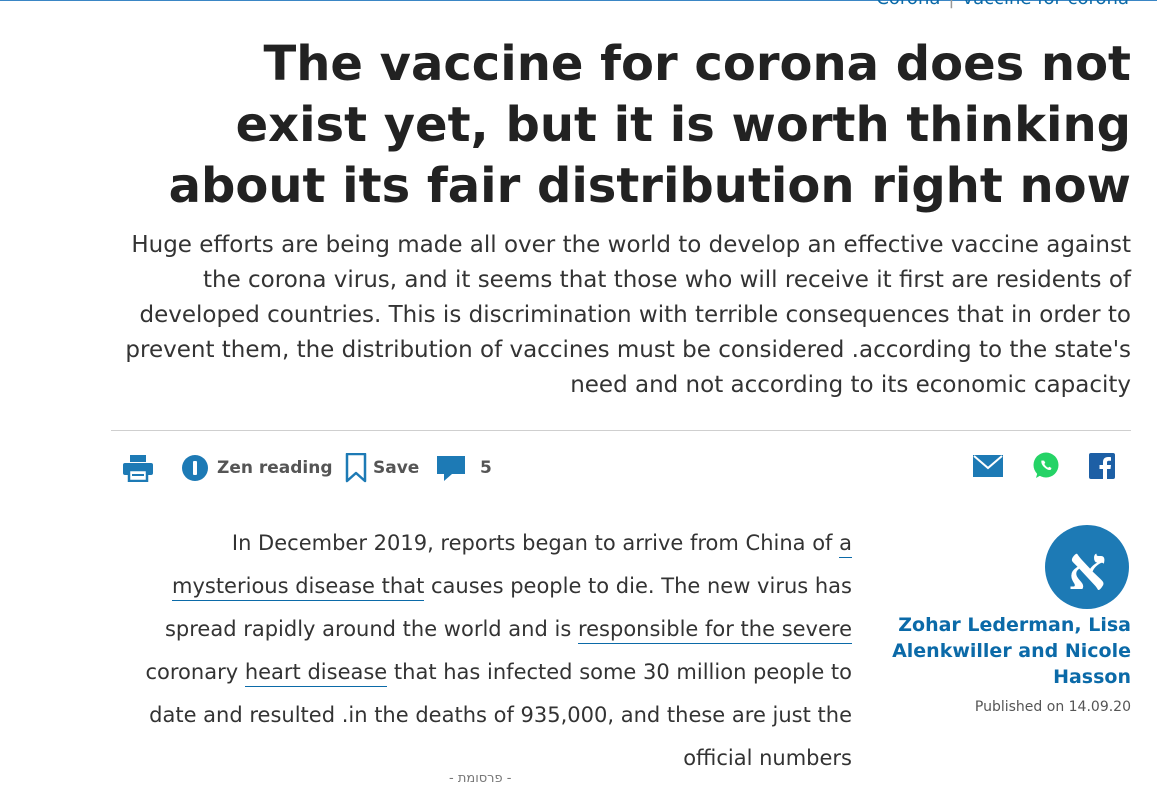 The image size is (1157, 787). I want to click on link-mysterious-disease: a mysterious disease that, so click(512, 566).